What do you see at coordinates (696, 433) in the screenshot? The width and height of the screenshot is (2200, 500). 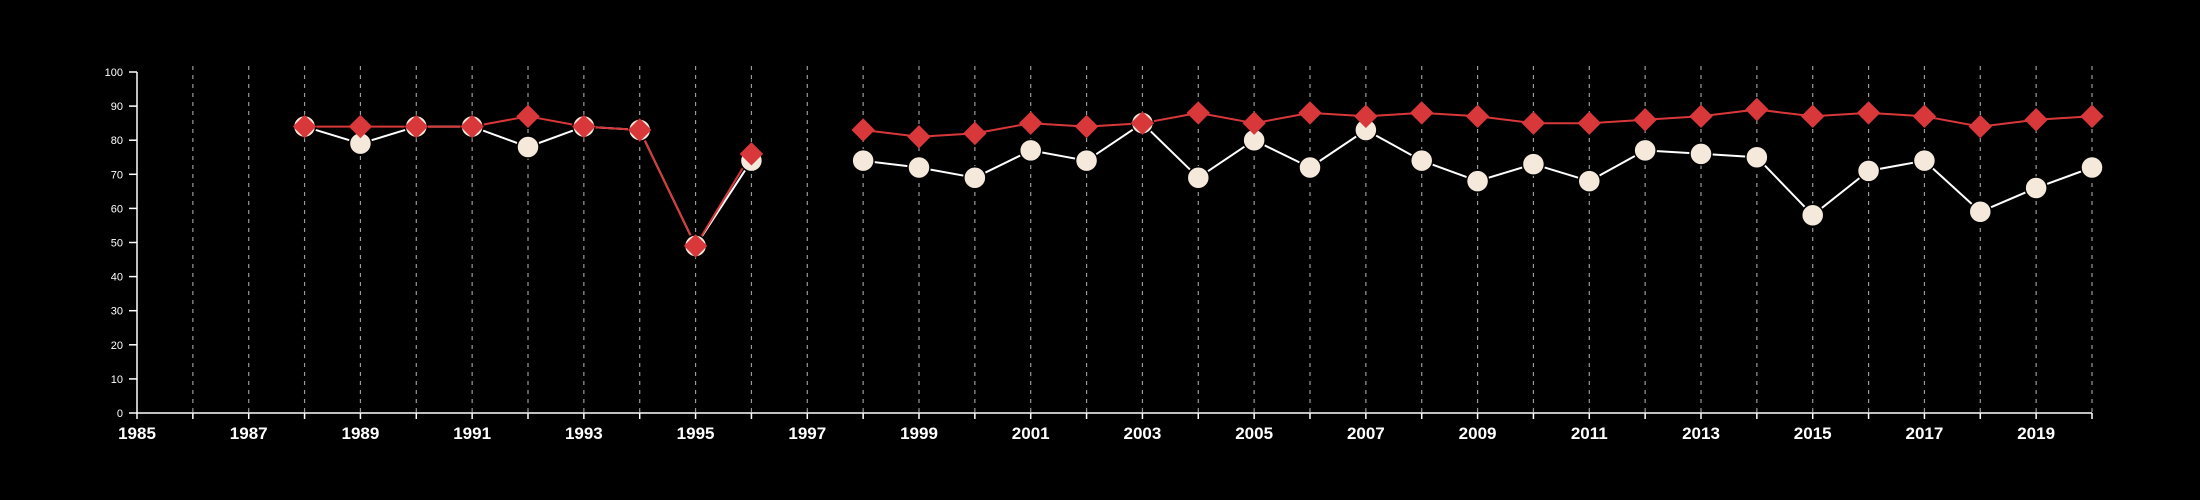 I see `x-tick-label: 1995` at bounding box center [696, 433].